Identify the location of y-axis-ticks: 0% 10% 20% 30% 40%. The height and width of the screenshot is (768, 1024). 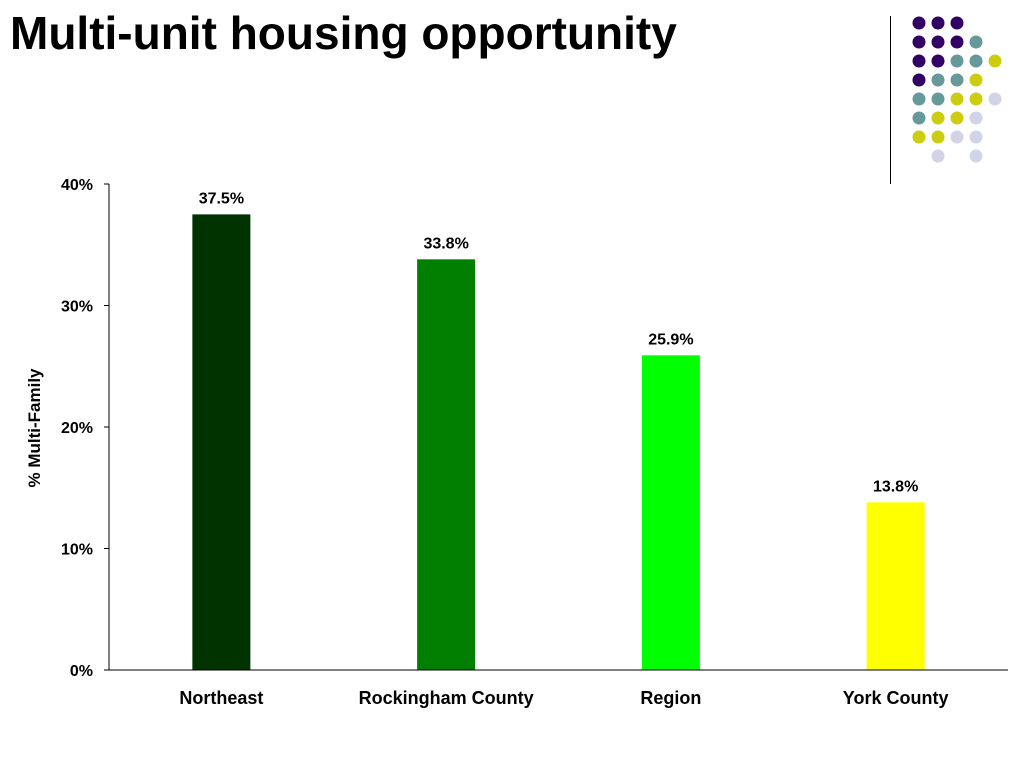
(85, 428).